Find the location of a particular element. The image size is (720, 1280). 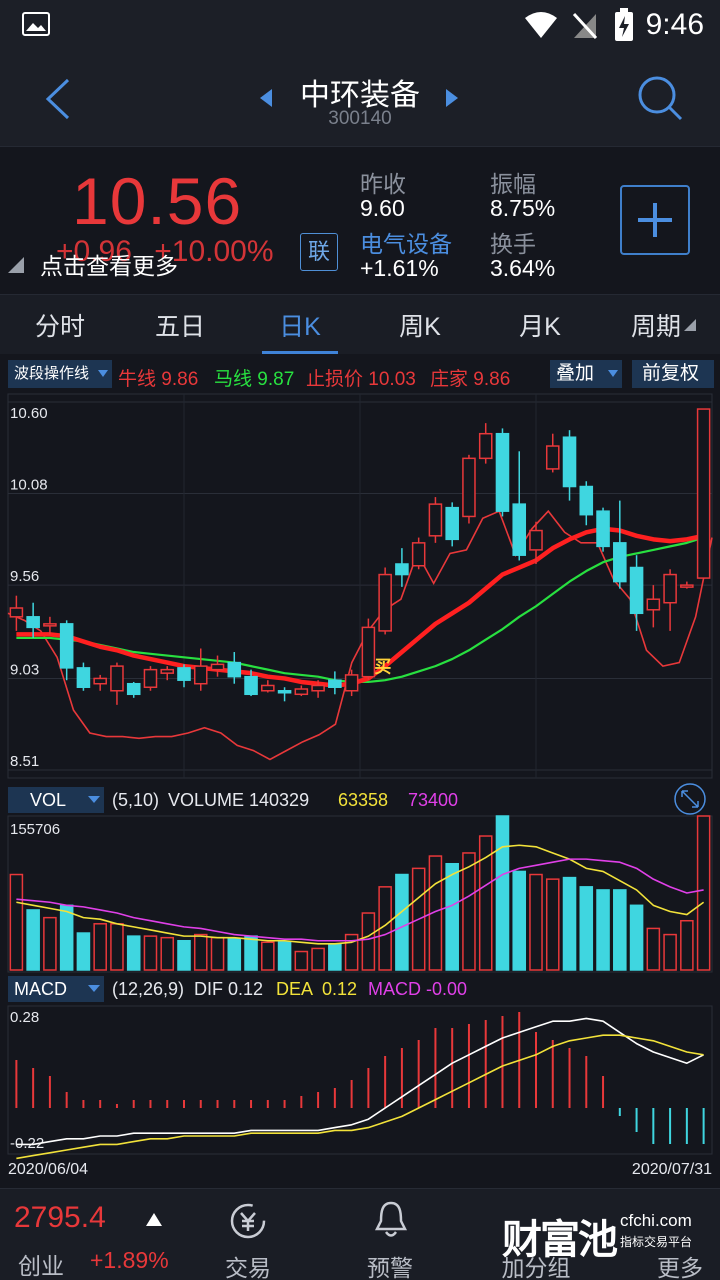

change-percent: +10.00% is located at coordinates (214, 251).